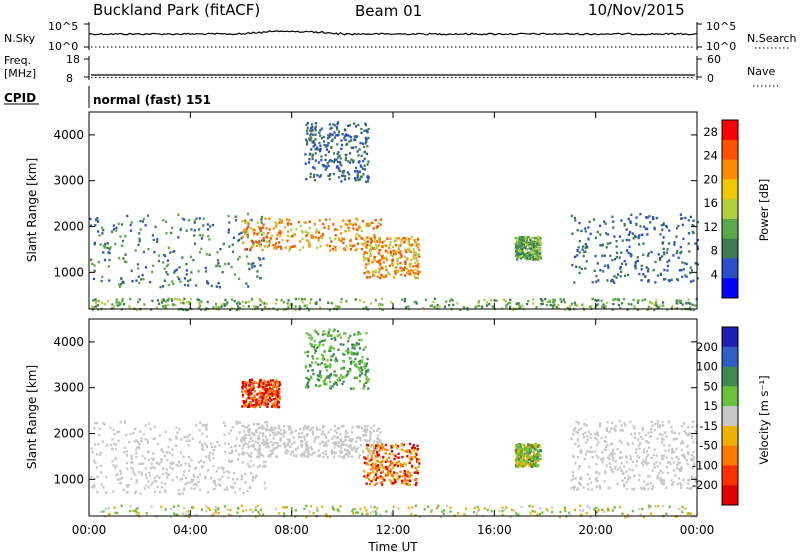  I want to click on y-tick-label: 4000, so click(68, 342).